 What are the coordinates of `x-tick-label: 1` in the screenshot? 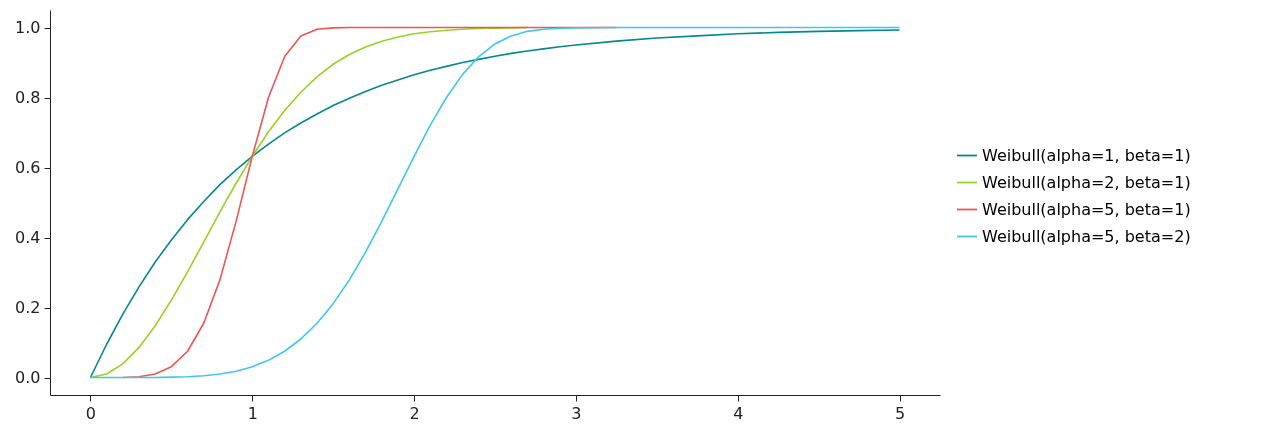 It's located at (252, 413).